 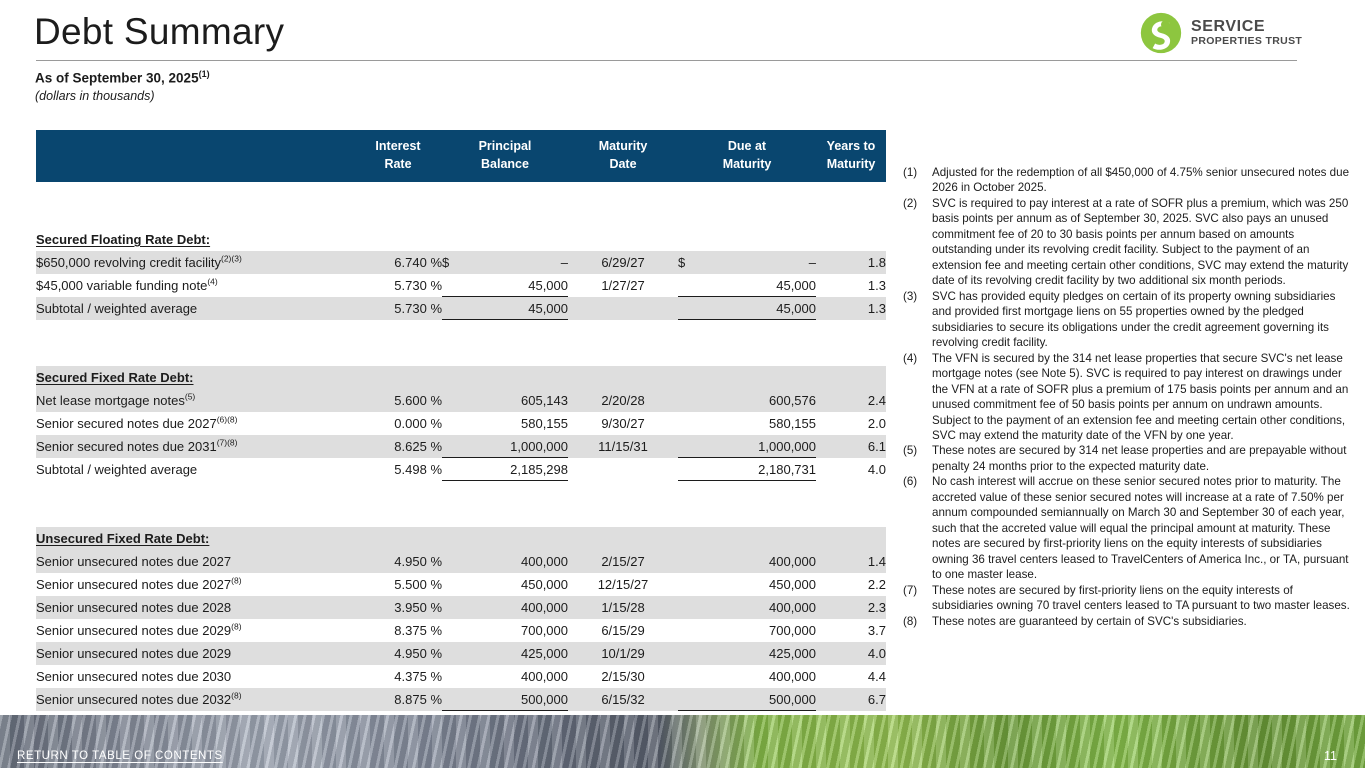 What do you see at coordinates (756, 309) in the screenshot?
I see `subtotal-due-at-maturity: 45,000` at bounding box center [756, 309].